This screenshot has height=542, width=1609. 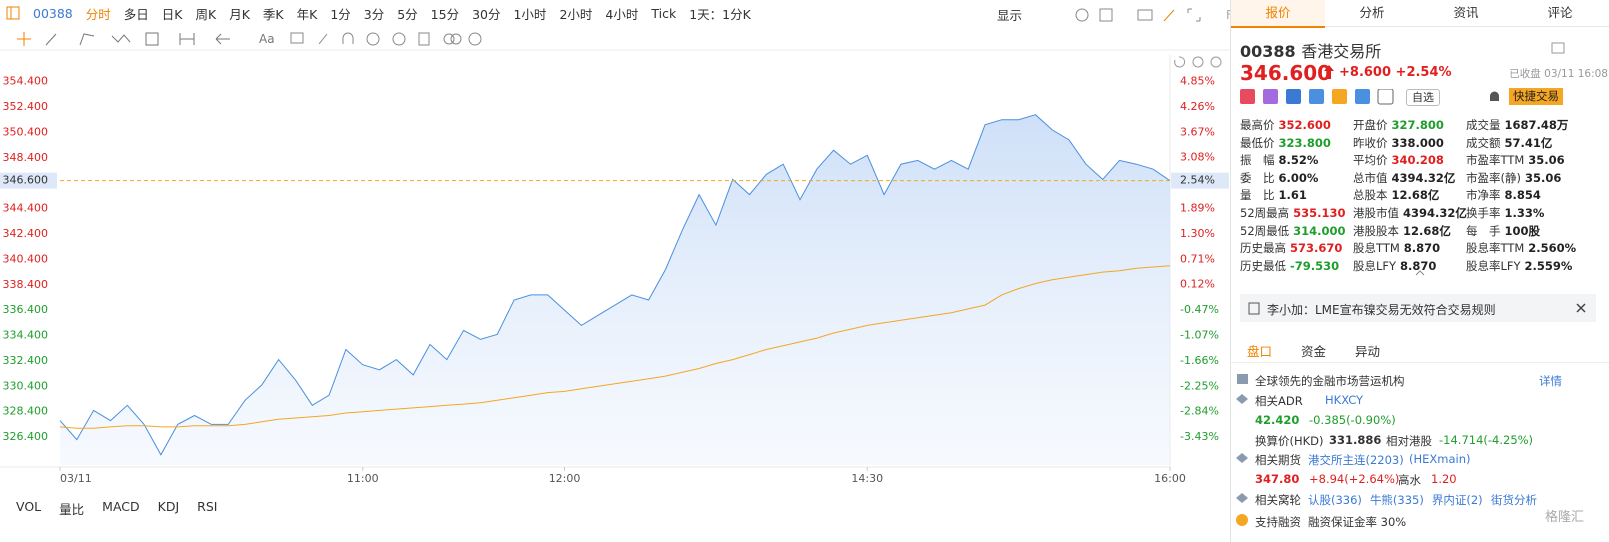 What do you see at coordinates (399, 39) in the screenshot?
I see `hide-tool` at bounding box center [399, 39].